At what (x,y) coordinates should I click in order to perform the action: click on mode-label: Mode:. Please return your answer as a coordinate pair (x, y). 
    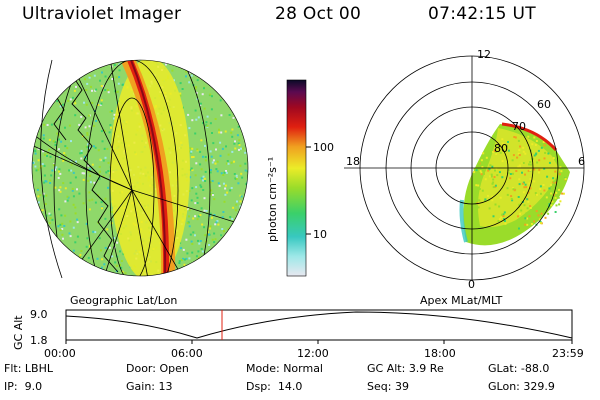
    Looking at the image, I should click on (263, 368).